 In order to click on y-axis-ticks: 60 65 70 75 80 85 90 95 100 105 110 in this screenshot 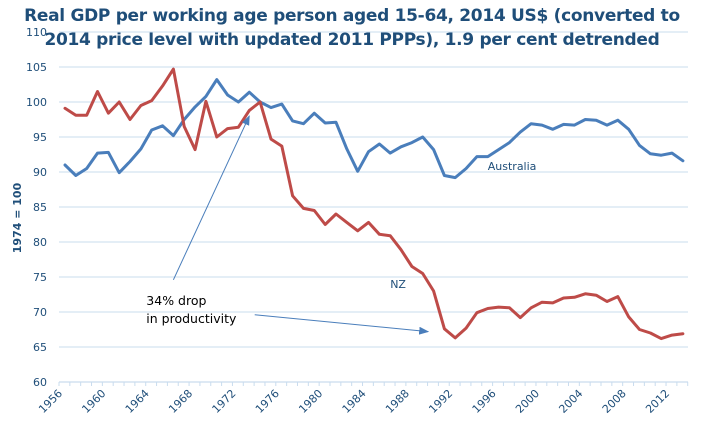, I will do `click(36, 207)`.